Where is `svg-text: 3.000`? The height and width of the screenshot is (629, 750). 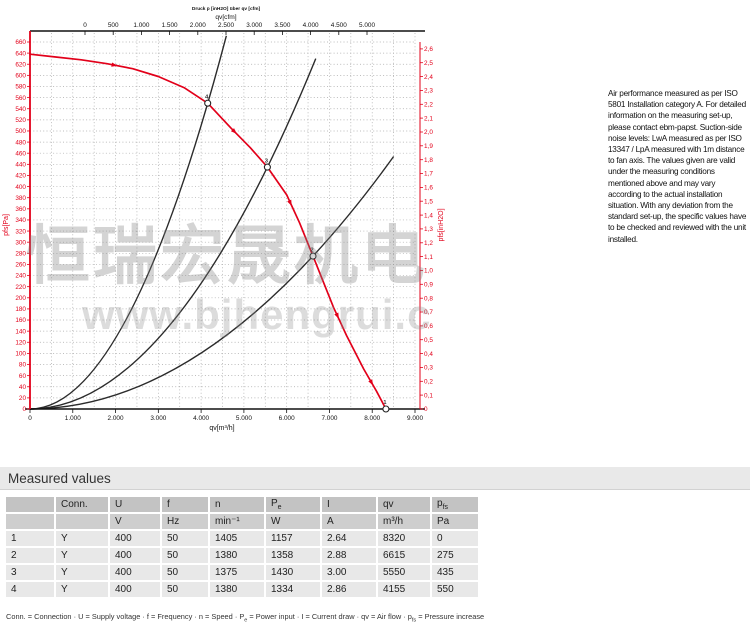
svg-text: 3.000 is located at coordinates (158, 418).